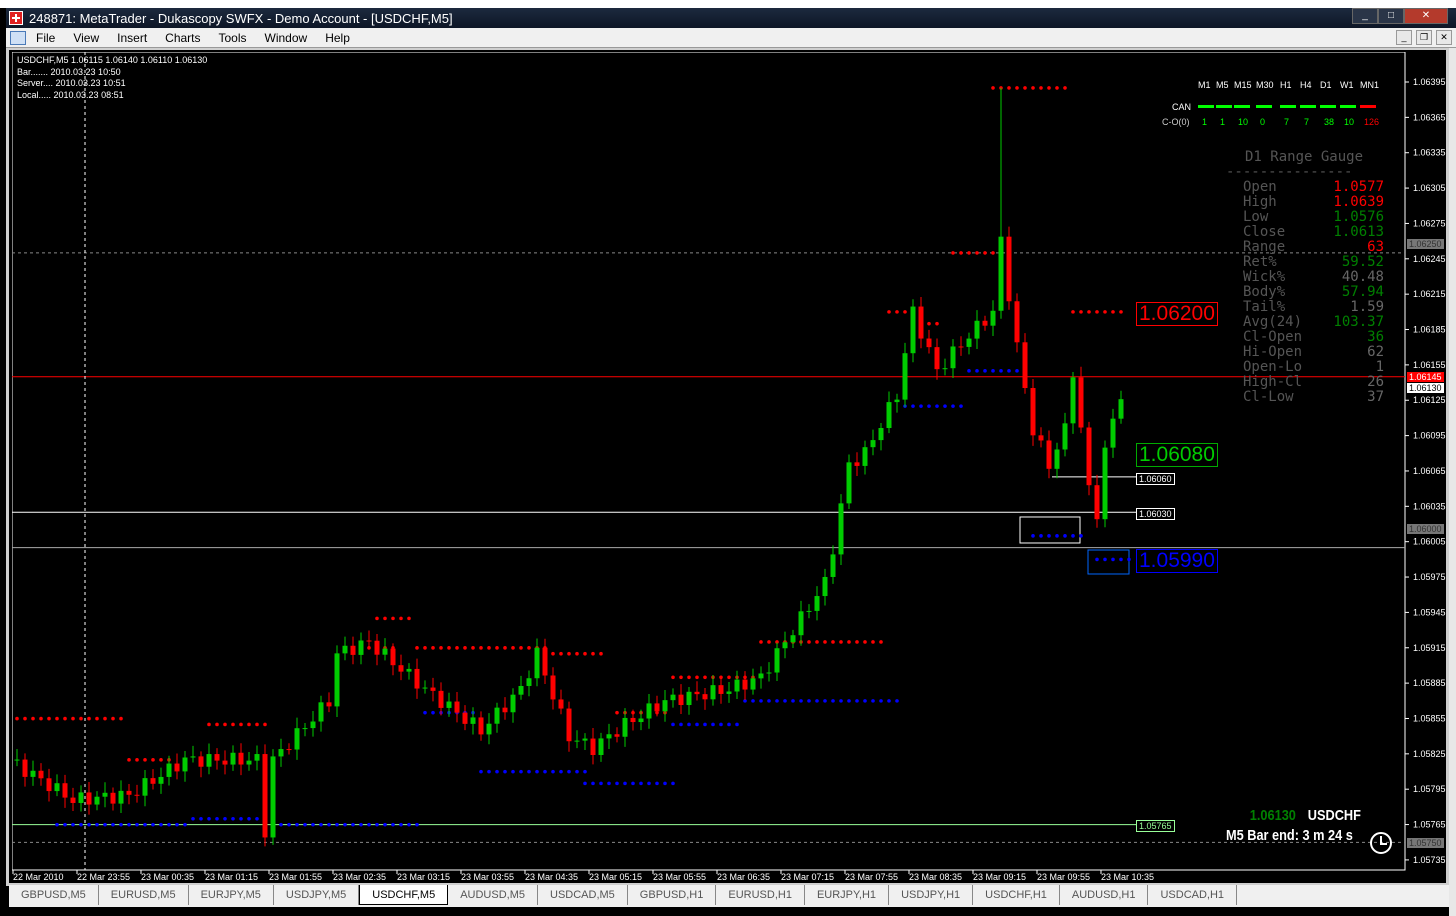 This screenshot has width=1456, height=916. What do you see at coordinates (1391, 16) in the screenshot?
I see `maximize-button: □` at bounding box center [1391, 16].